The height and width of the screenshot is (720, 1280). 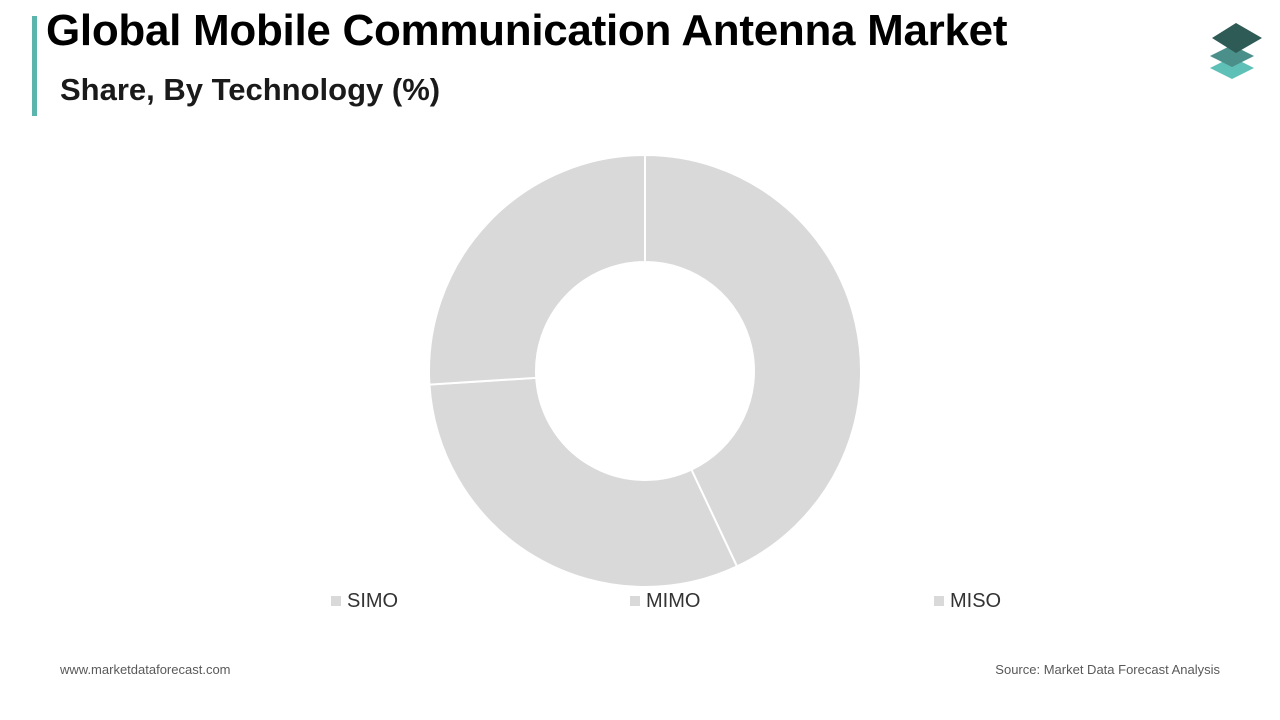 I want to click on donut-slice-mimo, so click(x=583, y=482).